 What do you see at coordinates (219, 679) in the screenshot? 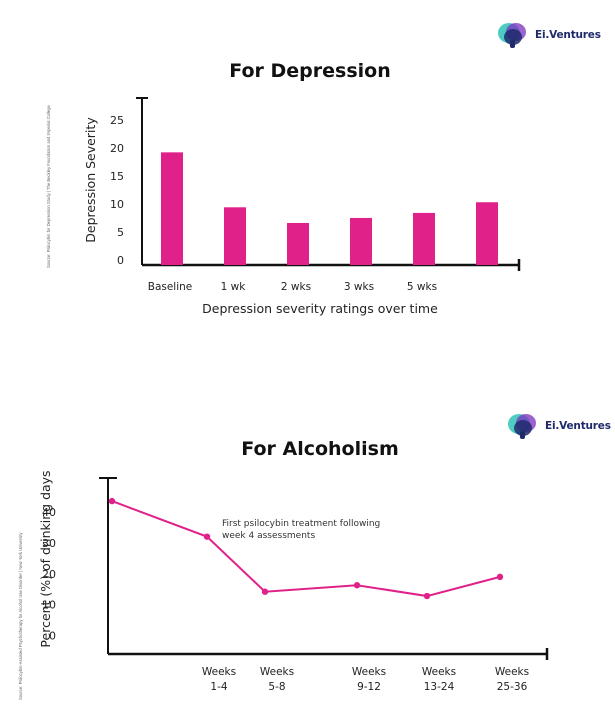
I see `x-tick-label: Weeks 1-4` at bounding box center [219, 679].